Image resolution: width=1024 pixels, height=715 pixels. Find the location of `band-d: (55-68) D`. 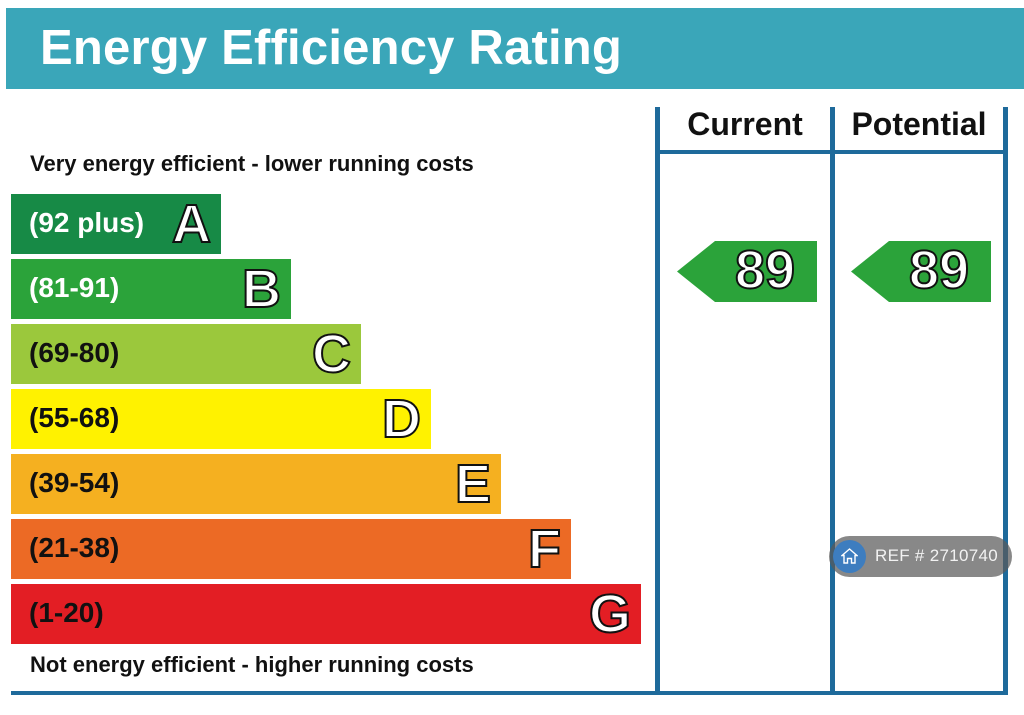

band-d: (55-68) D is located at coordinates (221, 419).